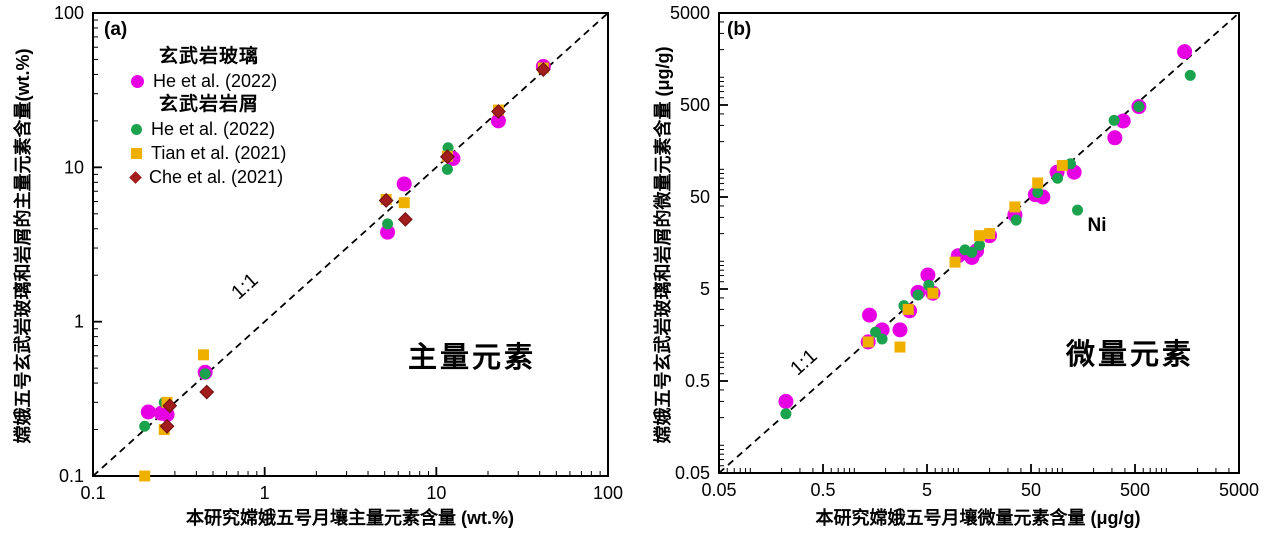 This screenshot has height=543, width=1269. I want to click on y-tick-label: 0.05, so click(692, 473).